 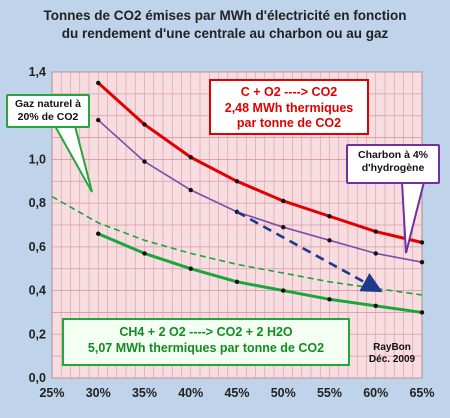 I want to click on y-tick-label: 0,8, so click(x=37, y=203).